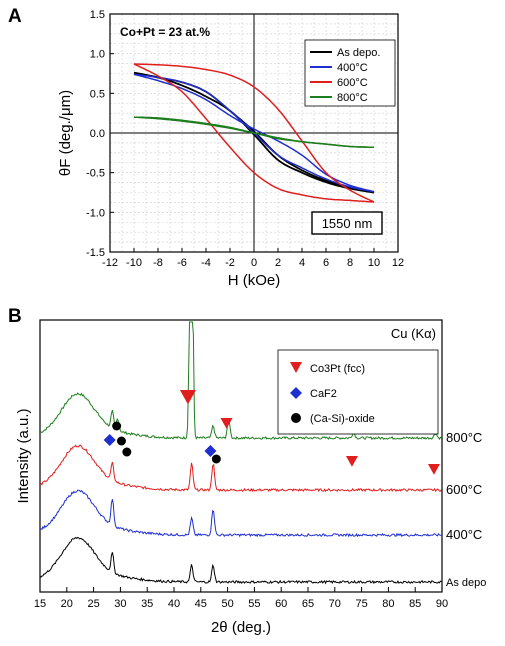  Describe the element at coordinates (337, 369) in the screenshot. I see `legend-label: Co3Pt (fcc)` at that location.